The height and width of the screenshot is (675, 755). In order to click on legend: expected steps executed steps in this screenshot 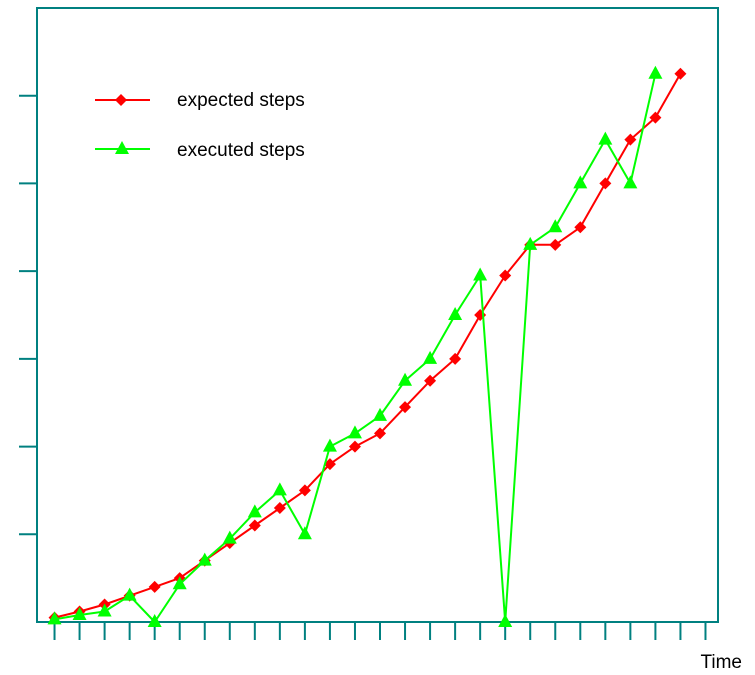, I will do `click(200, 125)`.